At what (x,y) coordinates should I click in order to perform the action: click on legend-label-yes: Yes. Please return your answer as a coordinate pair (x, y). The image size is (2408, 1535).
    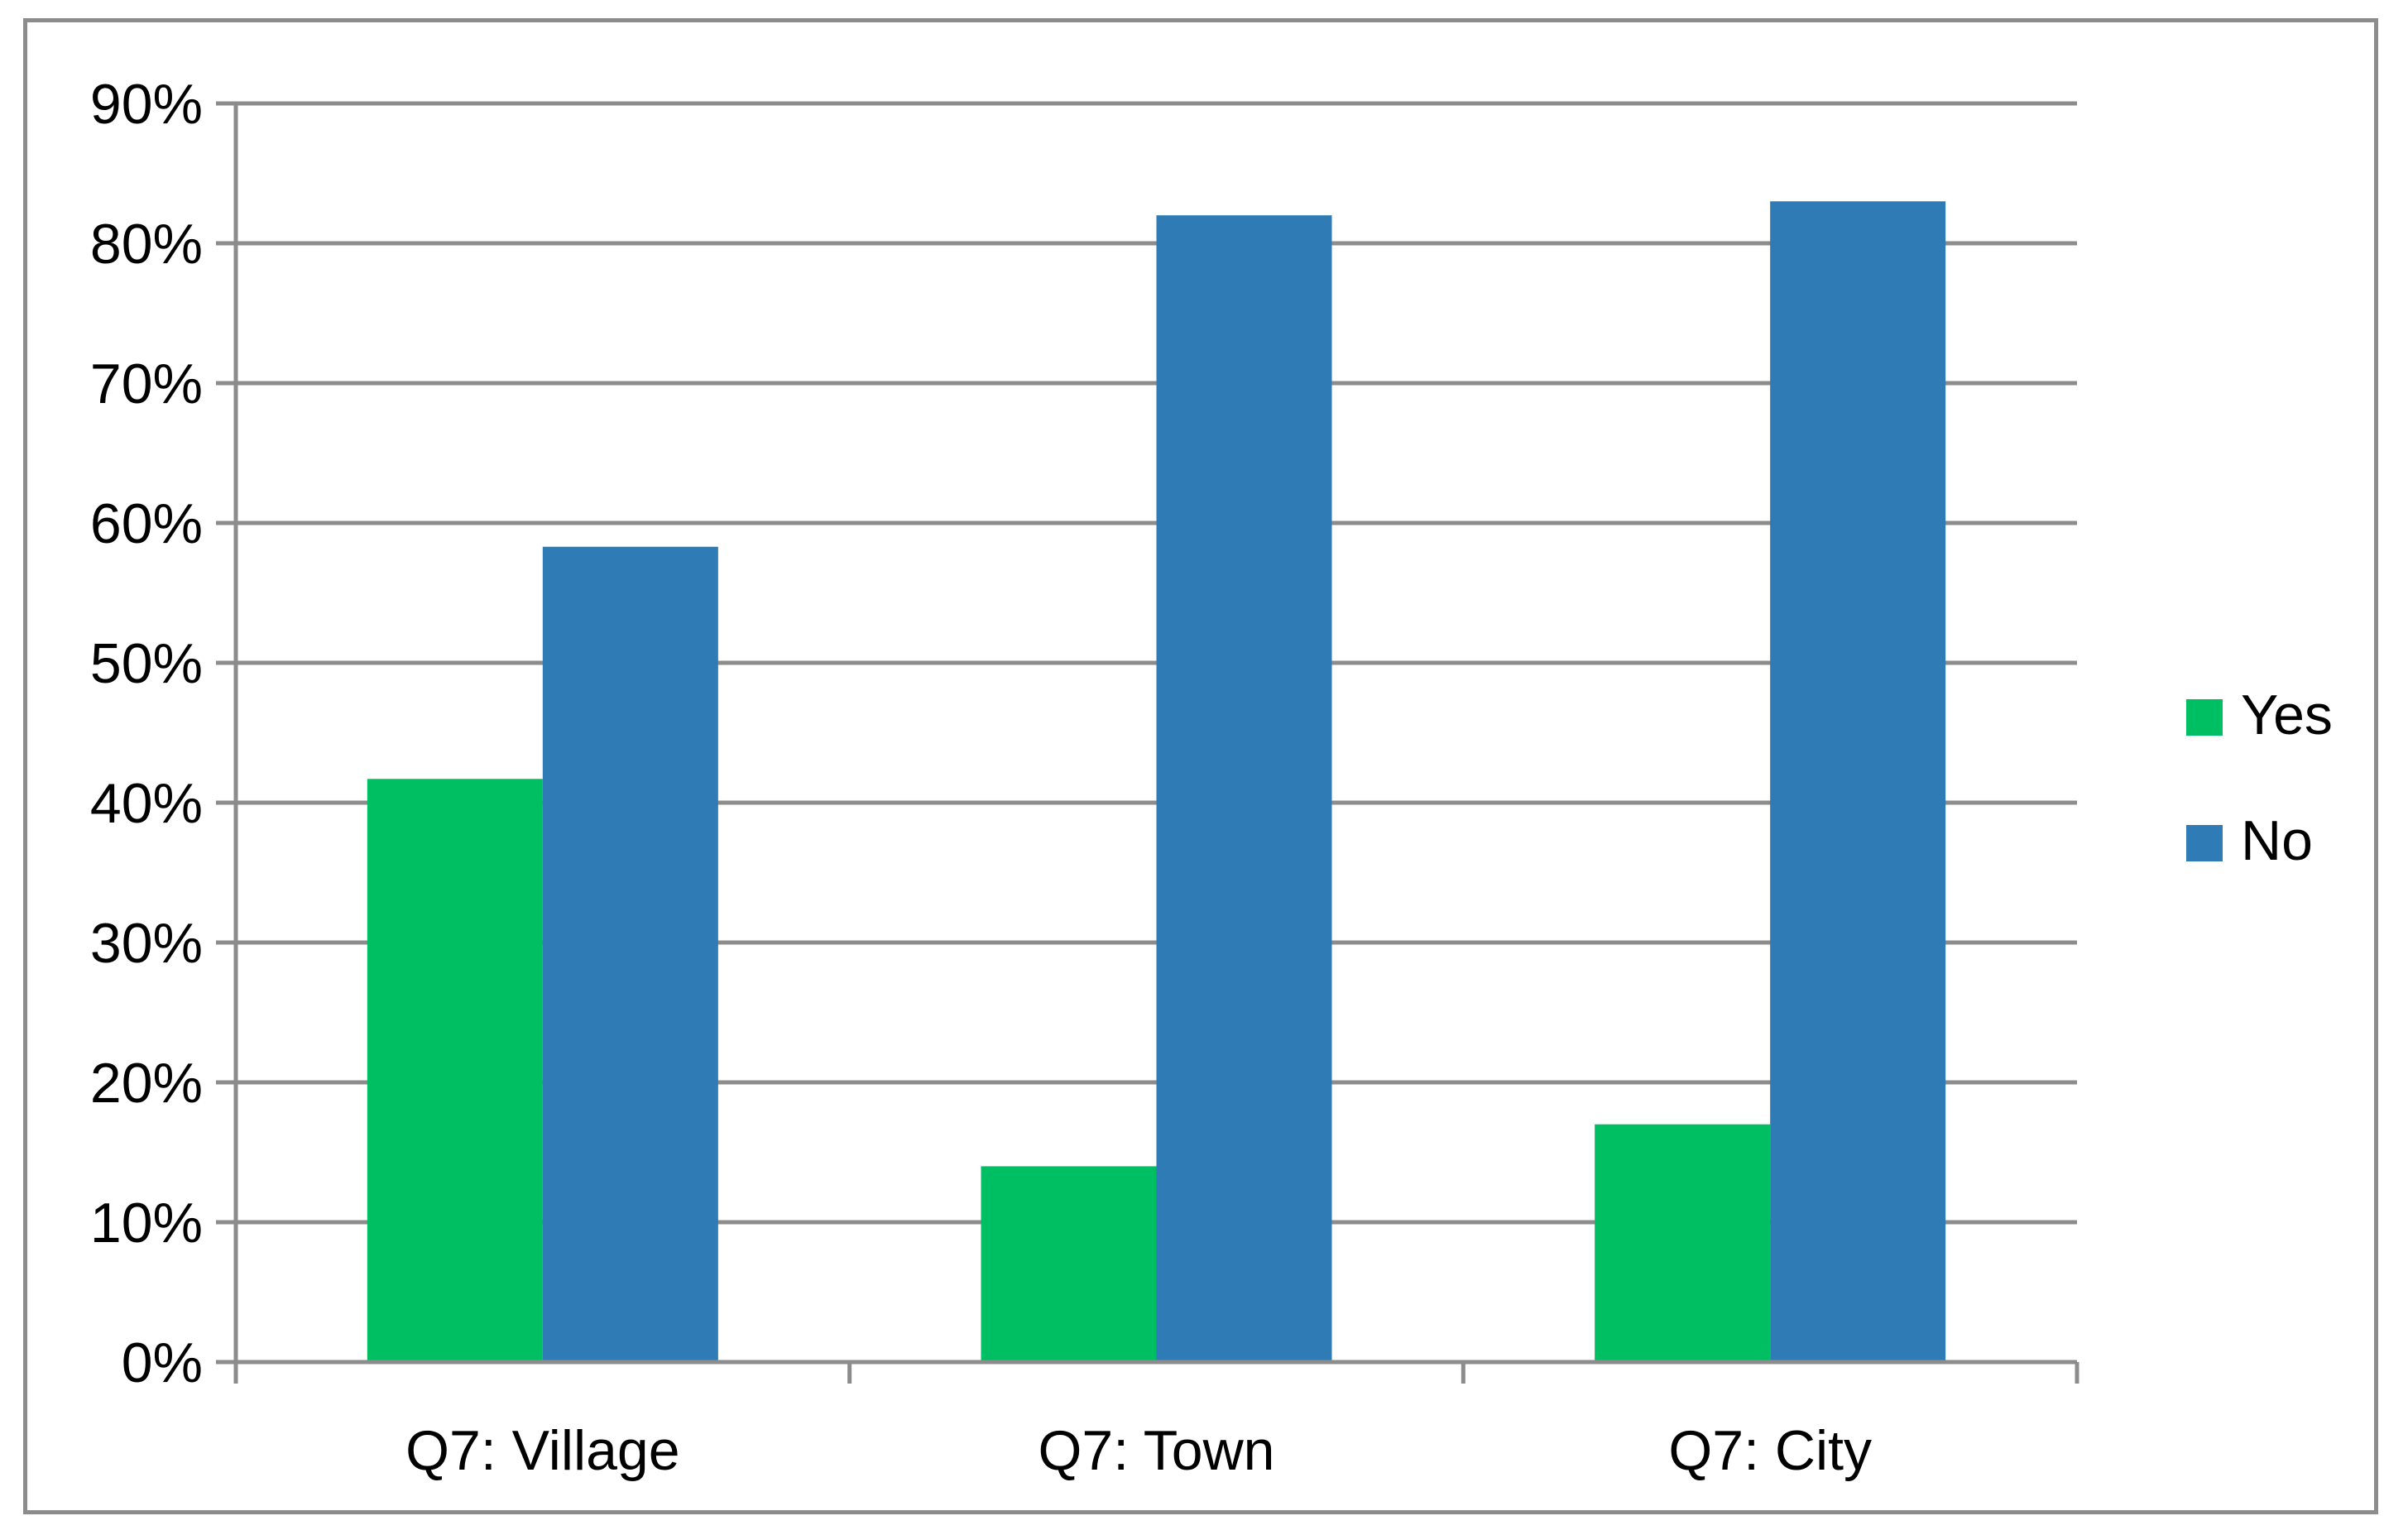
    Looking at the image, I should click on (2287, 715).